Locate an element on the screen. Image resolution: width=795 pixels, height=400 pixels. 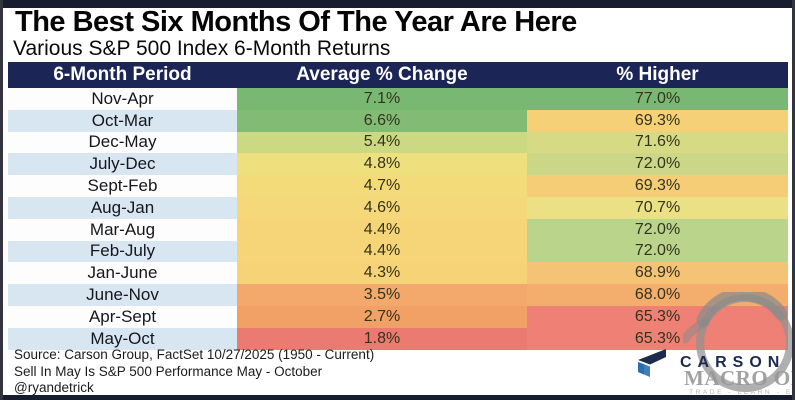
table-header-row: 6-Month Period Average % Change % Higher is located at coordinates (398, 75).